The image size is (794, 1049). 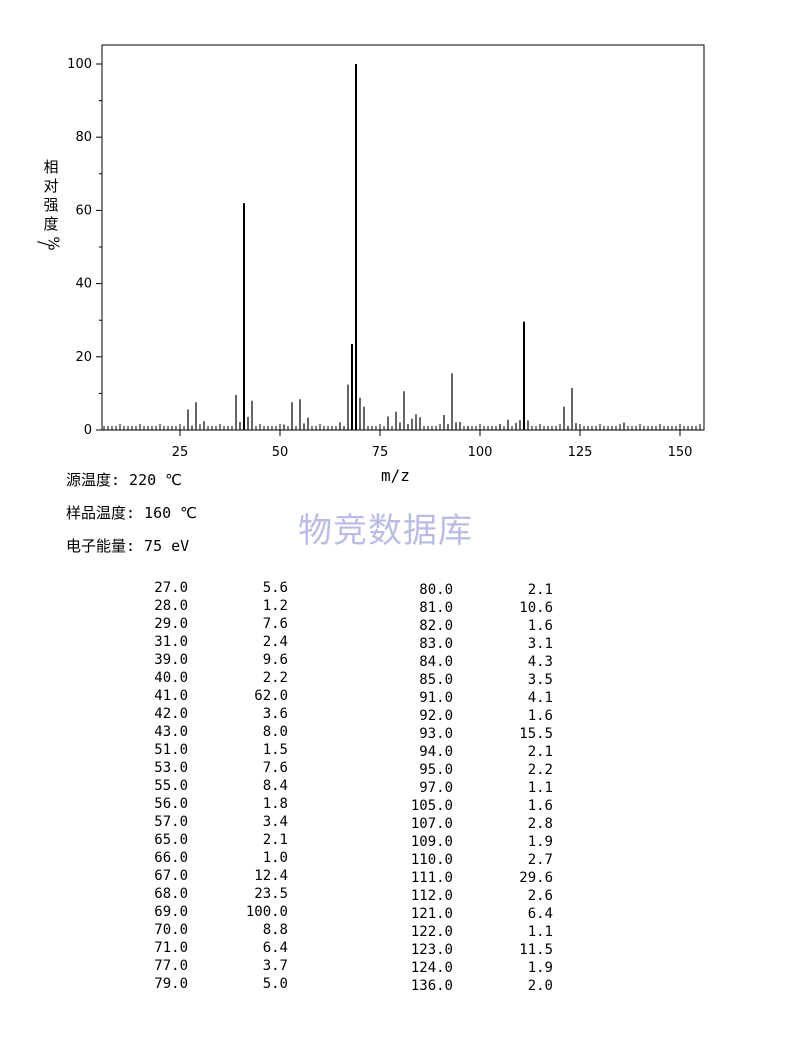 What do you see at coordinates (540, 680) in the screenshot?
I see `table-cell-intensity: 3.5` at bounding box center [540, 680].